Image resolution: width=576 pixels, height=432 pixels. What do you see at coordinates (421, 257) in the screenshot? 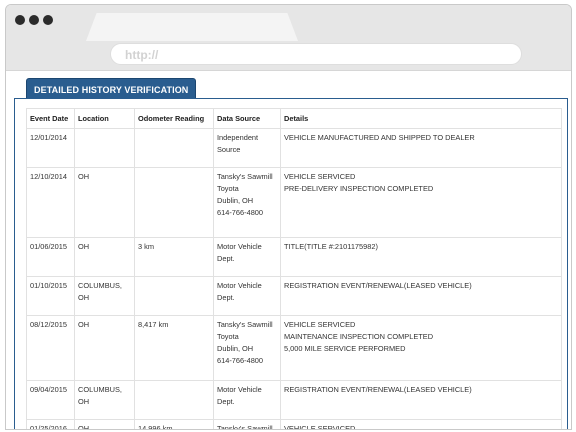
I see `details-cell: TITLE(TITLE #:2101175982)` at bounding box center [421, 257].